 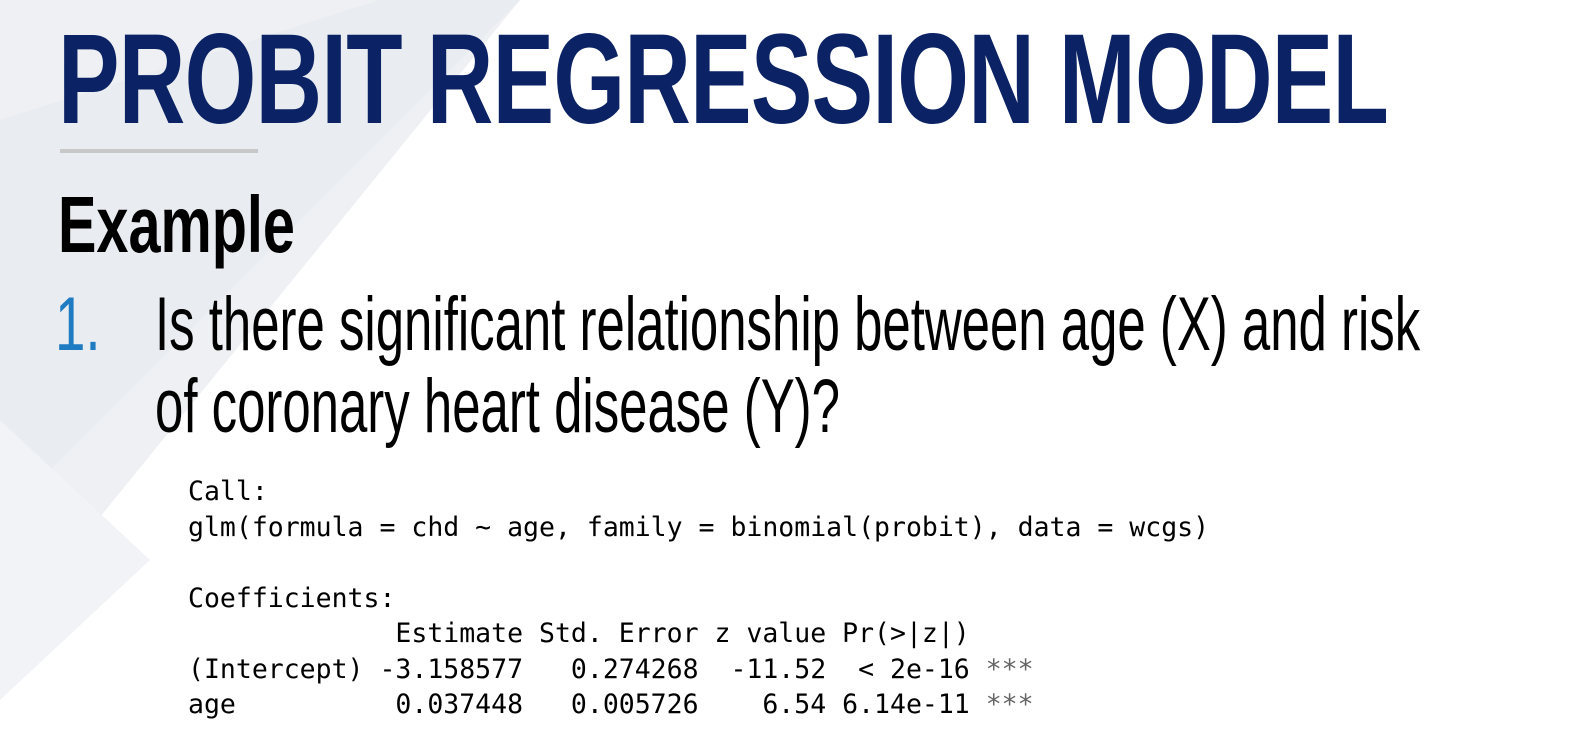 What do you see at coordinates (176, 224) in the screenshot?
I see `section-heading: Example` at bounding box center [176, 224].